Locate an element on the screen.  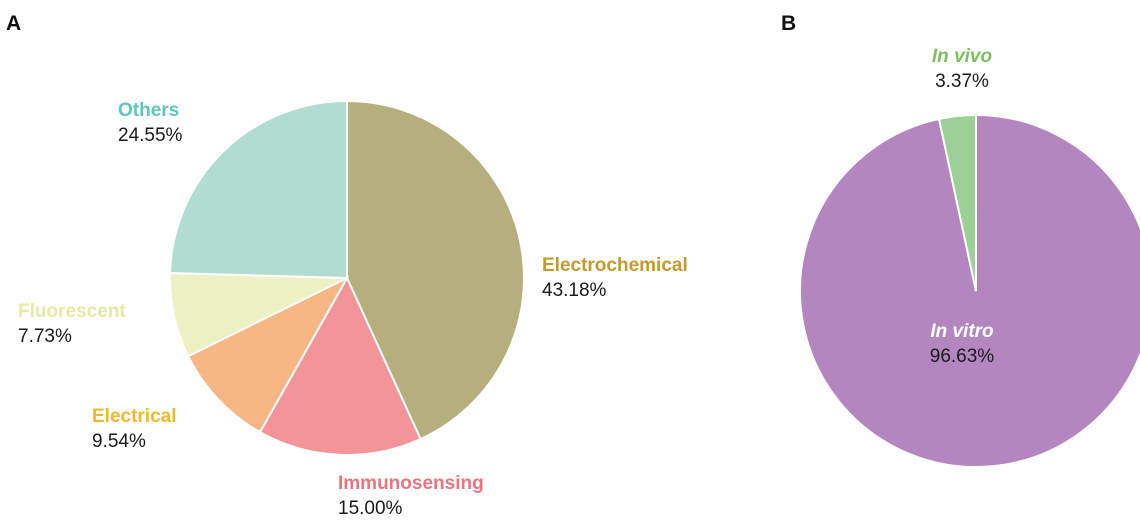
pie-a-value-label: 24.55% is located at coordinates (150, 135).